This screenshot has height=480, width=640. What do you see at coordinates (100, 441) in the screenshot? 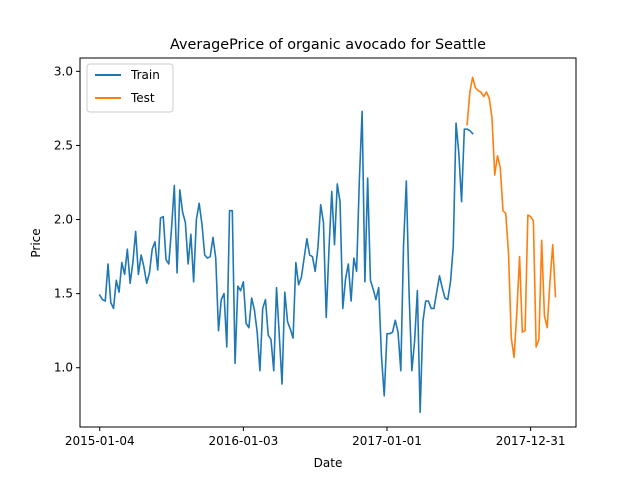
I see `x-tick-label: 2015-01-04` at bounding box center [100, 441].